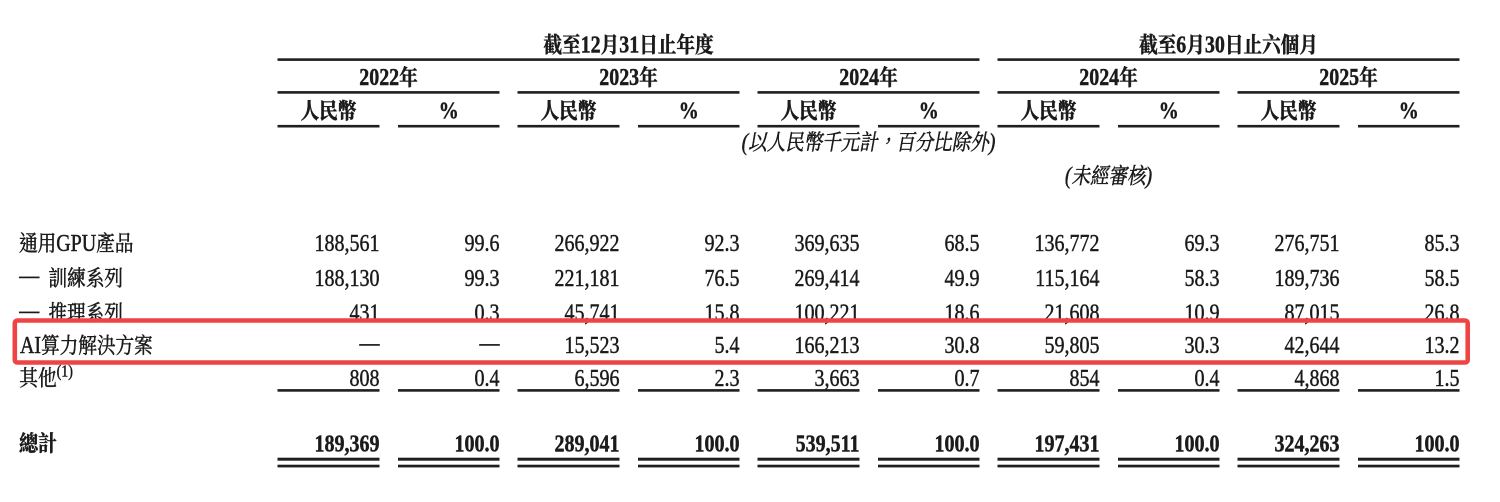  Describe the element at coordinates (1339, 77) in the screenshot. I see `svg-text: 2025` at that location.